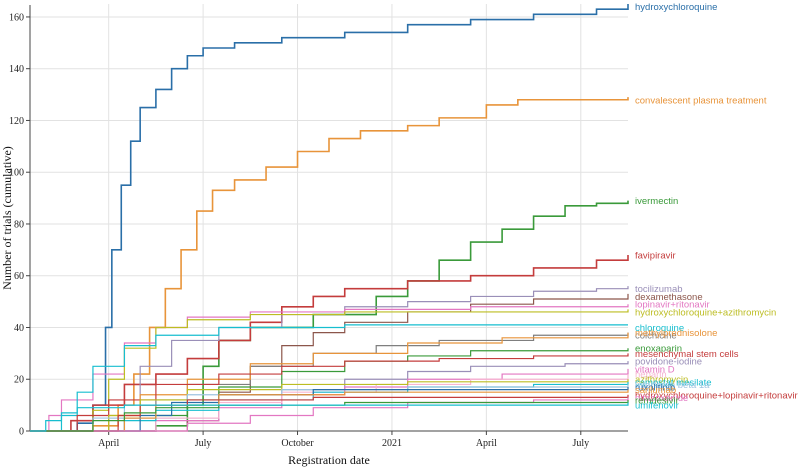  What do you see at coordinates (343, 440) in the screenshot?
I see `x-axis-ticks: April July October 2021 April July` at bounding box center [343, 440].